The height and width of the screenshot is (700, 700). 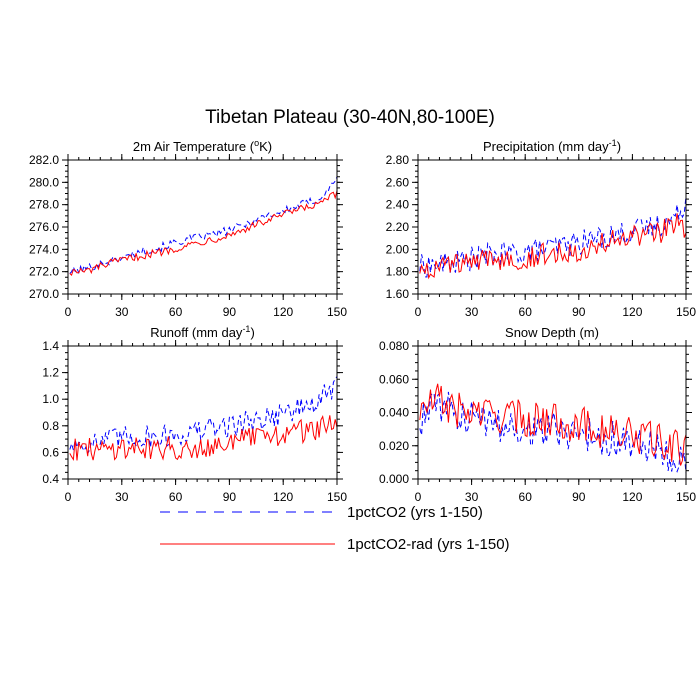 I want to click on legend-label-1pctco2: 1pctCO2 (yrs 1-150), so click(x=415, y=512).